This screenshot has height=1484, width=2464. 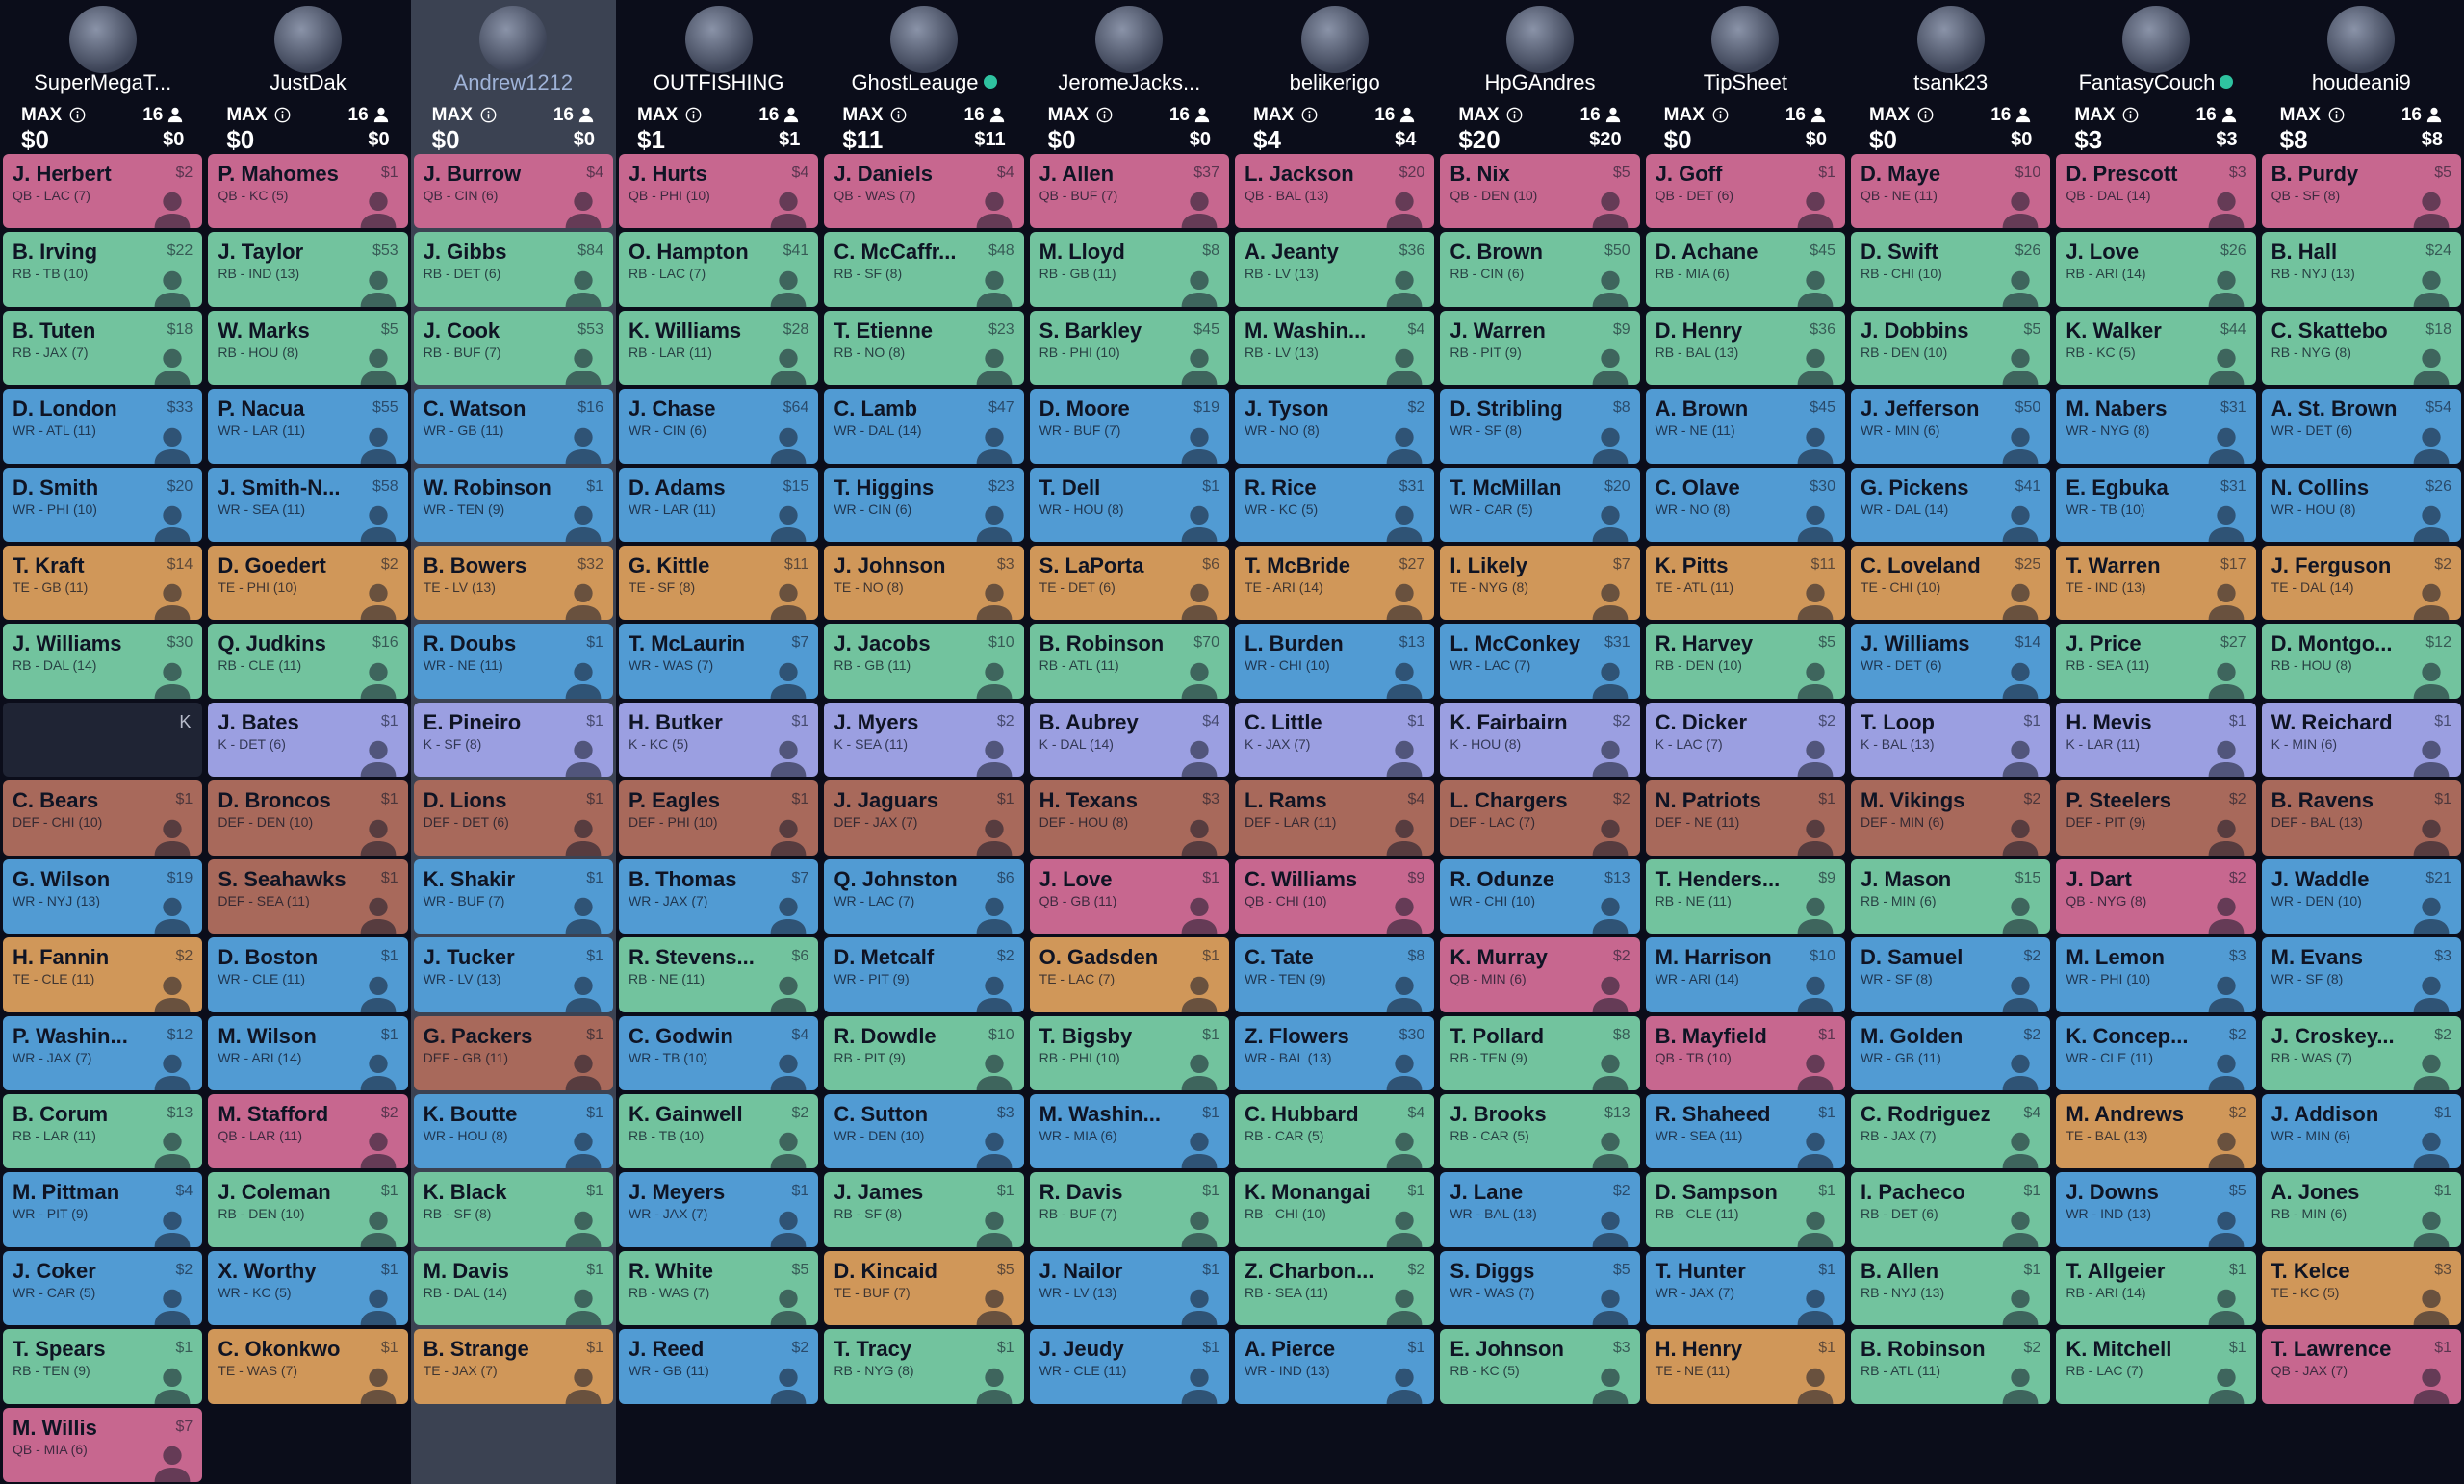 What do you see at coordinates (2108, 666) in the screenshot?
I see `player-detail: RB - SEA (11)` at bounding box center [2108, 666].